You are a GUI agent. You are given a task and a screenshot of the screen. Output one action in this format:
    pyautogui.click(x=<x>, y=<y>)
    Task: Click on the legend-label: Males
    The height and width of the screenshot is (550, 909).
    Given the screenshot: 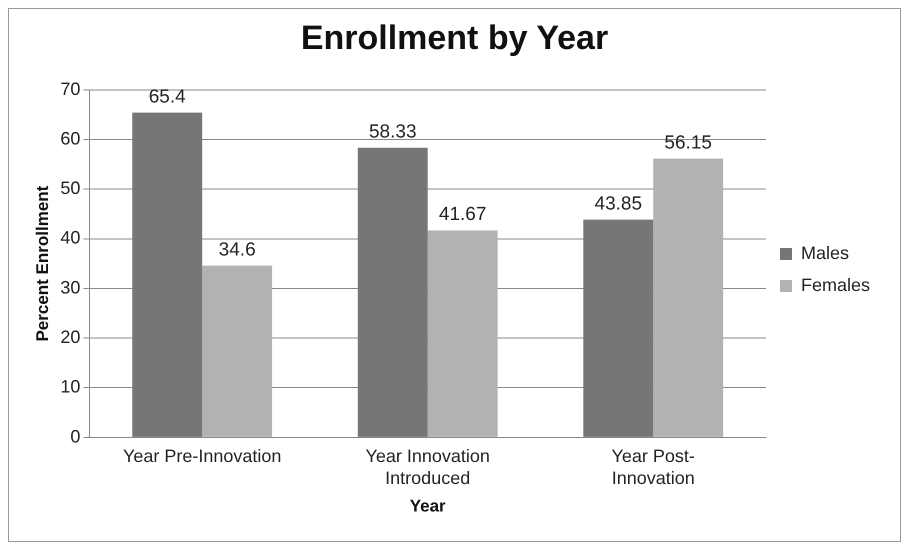 What is the action you would take?
    pyautogui.click(x=824, y=252)
    